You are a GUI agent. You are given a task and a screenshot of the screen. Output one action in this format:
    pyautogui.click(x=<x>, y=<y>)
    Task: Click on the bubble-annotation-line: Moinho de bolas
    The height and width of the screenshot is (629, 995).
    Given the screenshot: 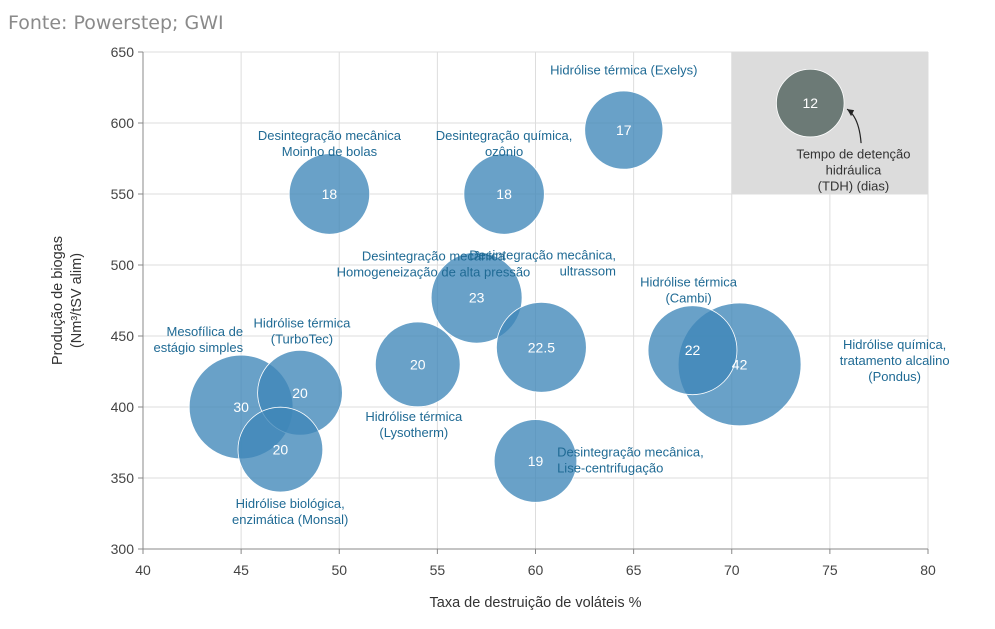 What is the action you would take?
    pyautogui.click(x=330, y=151)
    